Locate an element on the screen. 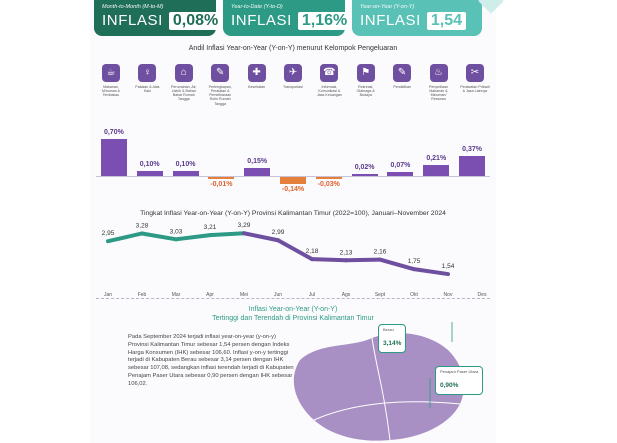 Image resolution: width=617 pixels, height=443 pixels. house-icon: ⌂ is located at coordinates (183, 73).